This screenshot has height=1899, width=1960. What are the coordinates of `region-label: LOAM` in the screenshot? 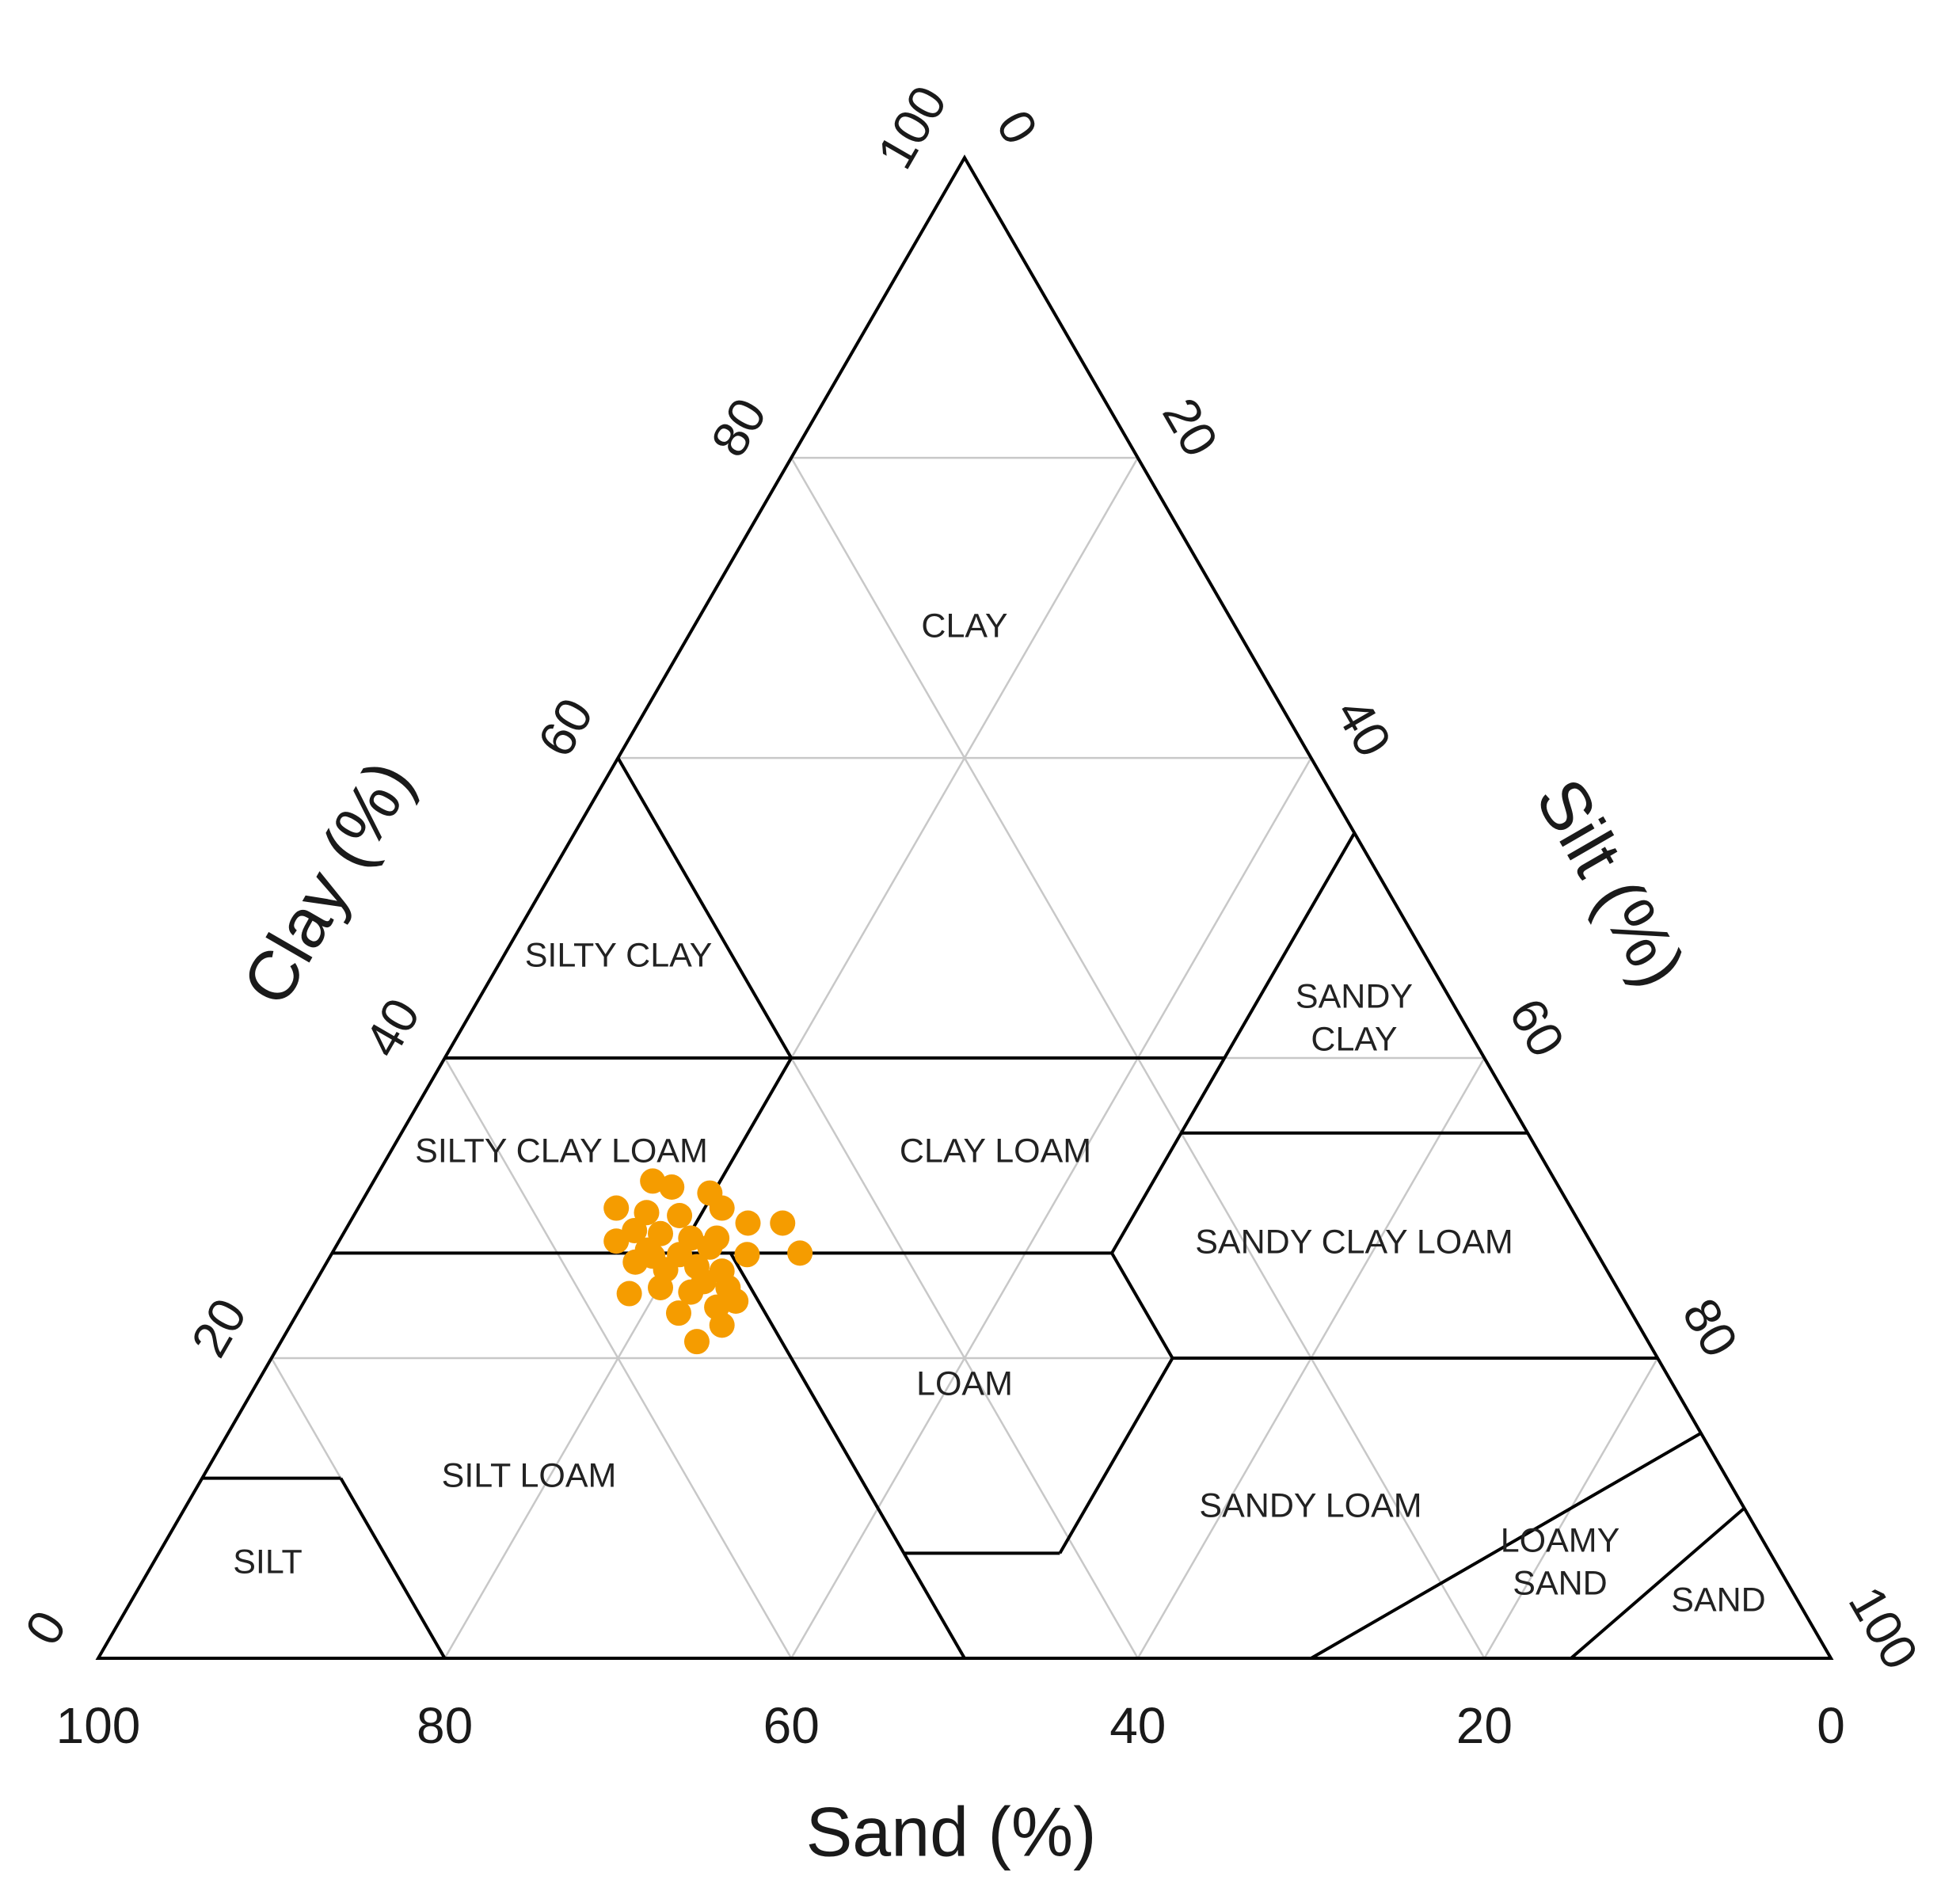 It's located at (964, 1383).